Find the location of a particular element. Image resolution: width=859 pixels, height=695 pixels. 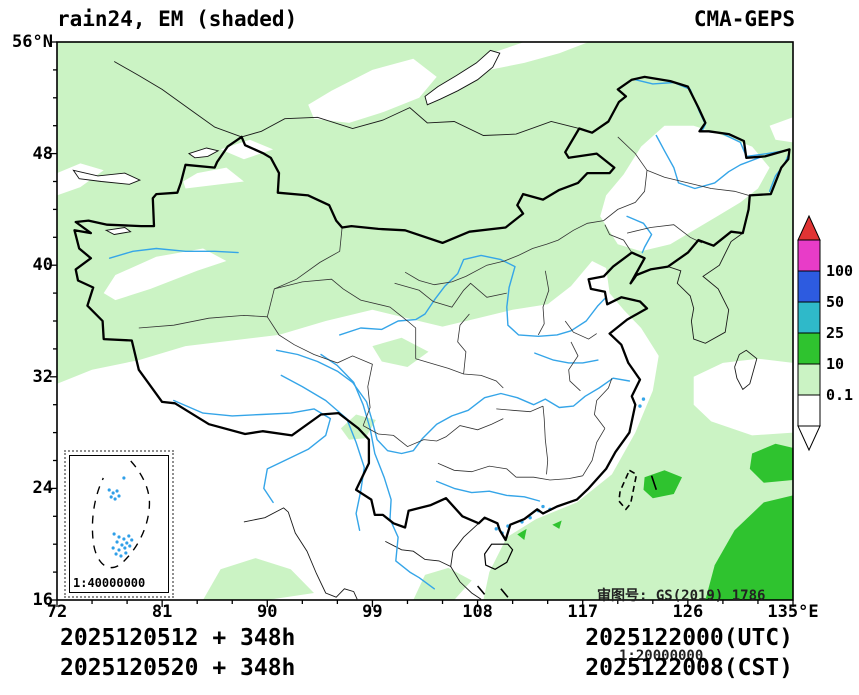

init-time-cst: 2025120520 + 348h is located at coordinates (178, 668).